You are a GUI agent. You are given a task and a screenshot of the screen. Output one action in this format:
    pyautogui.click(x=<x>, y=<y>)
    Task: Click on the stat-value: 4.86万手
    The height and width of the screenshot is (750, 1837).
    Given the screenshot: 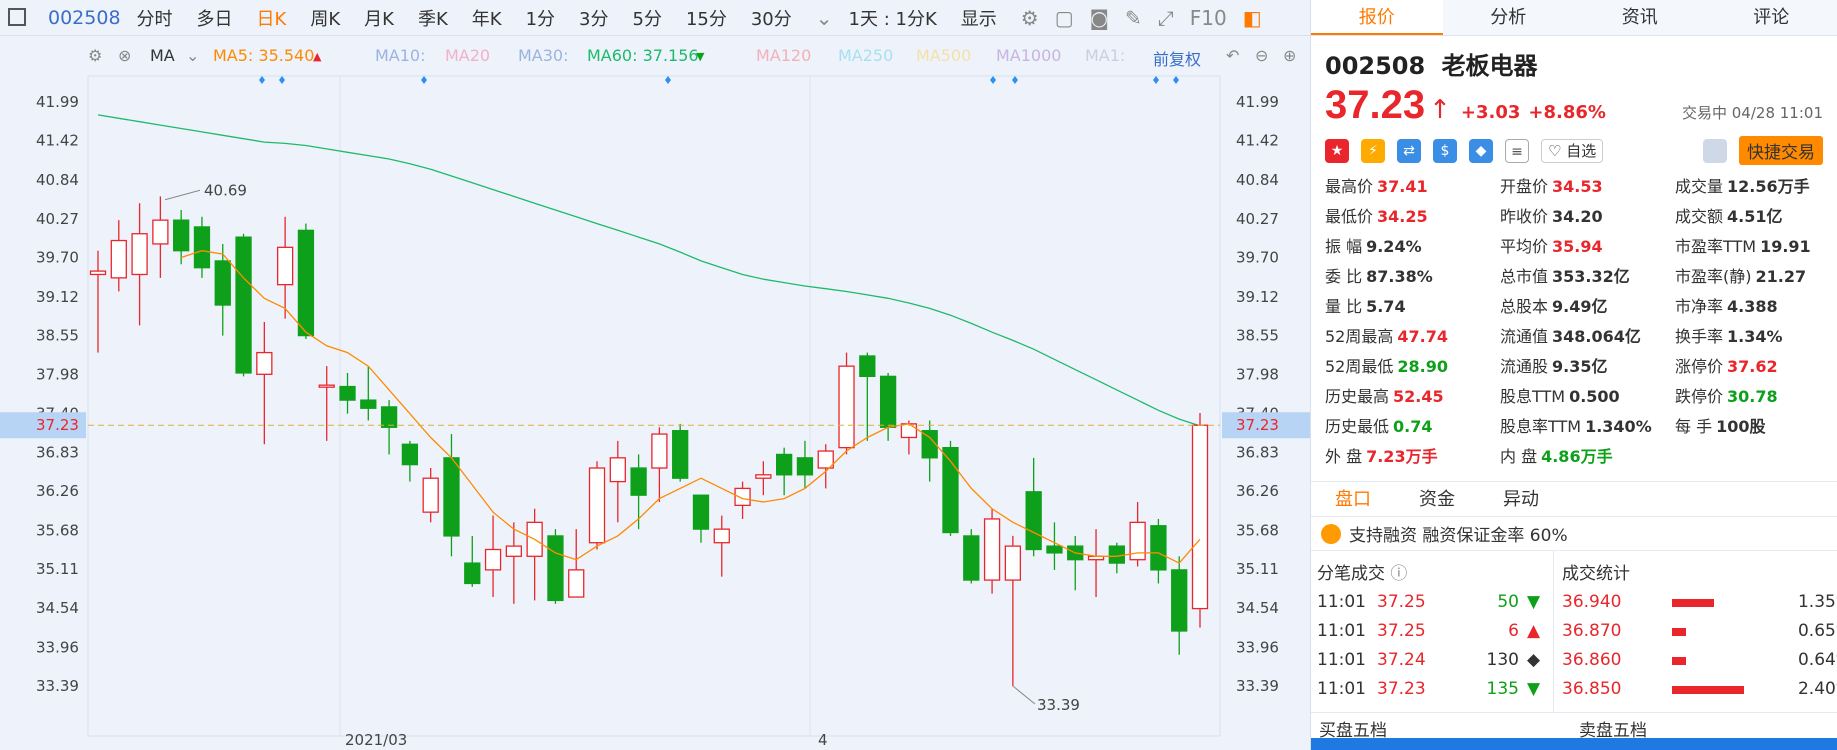 What is the action you would take?
    pyautogui.click(x=1577, y=456)
    